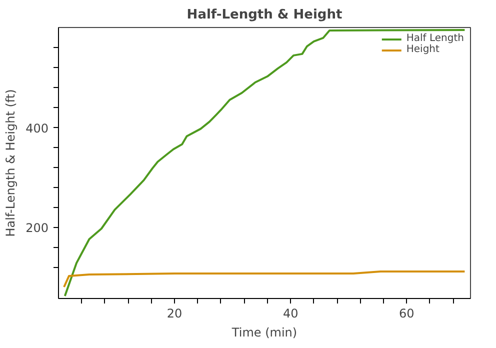 This screenshot has height=348, width=496. I want to click on y-tick-label: 400, so click(37, 128).